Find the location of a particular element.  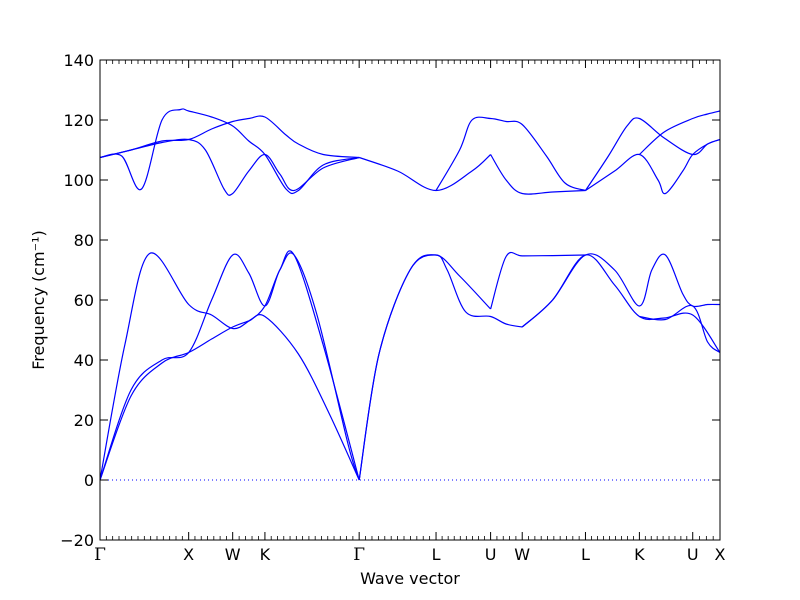

y-tick-label: 20 is located at coordinates (84, 420).